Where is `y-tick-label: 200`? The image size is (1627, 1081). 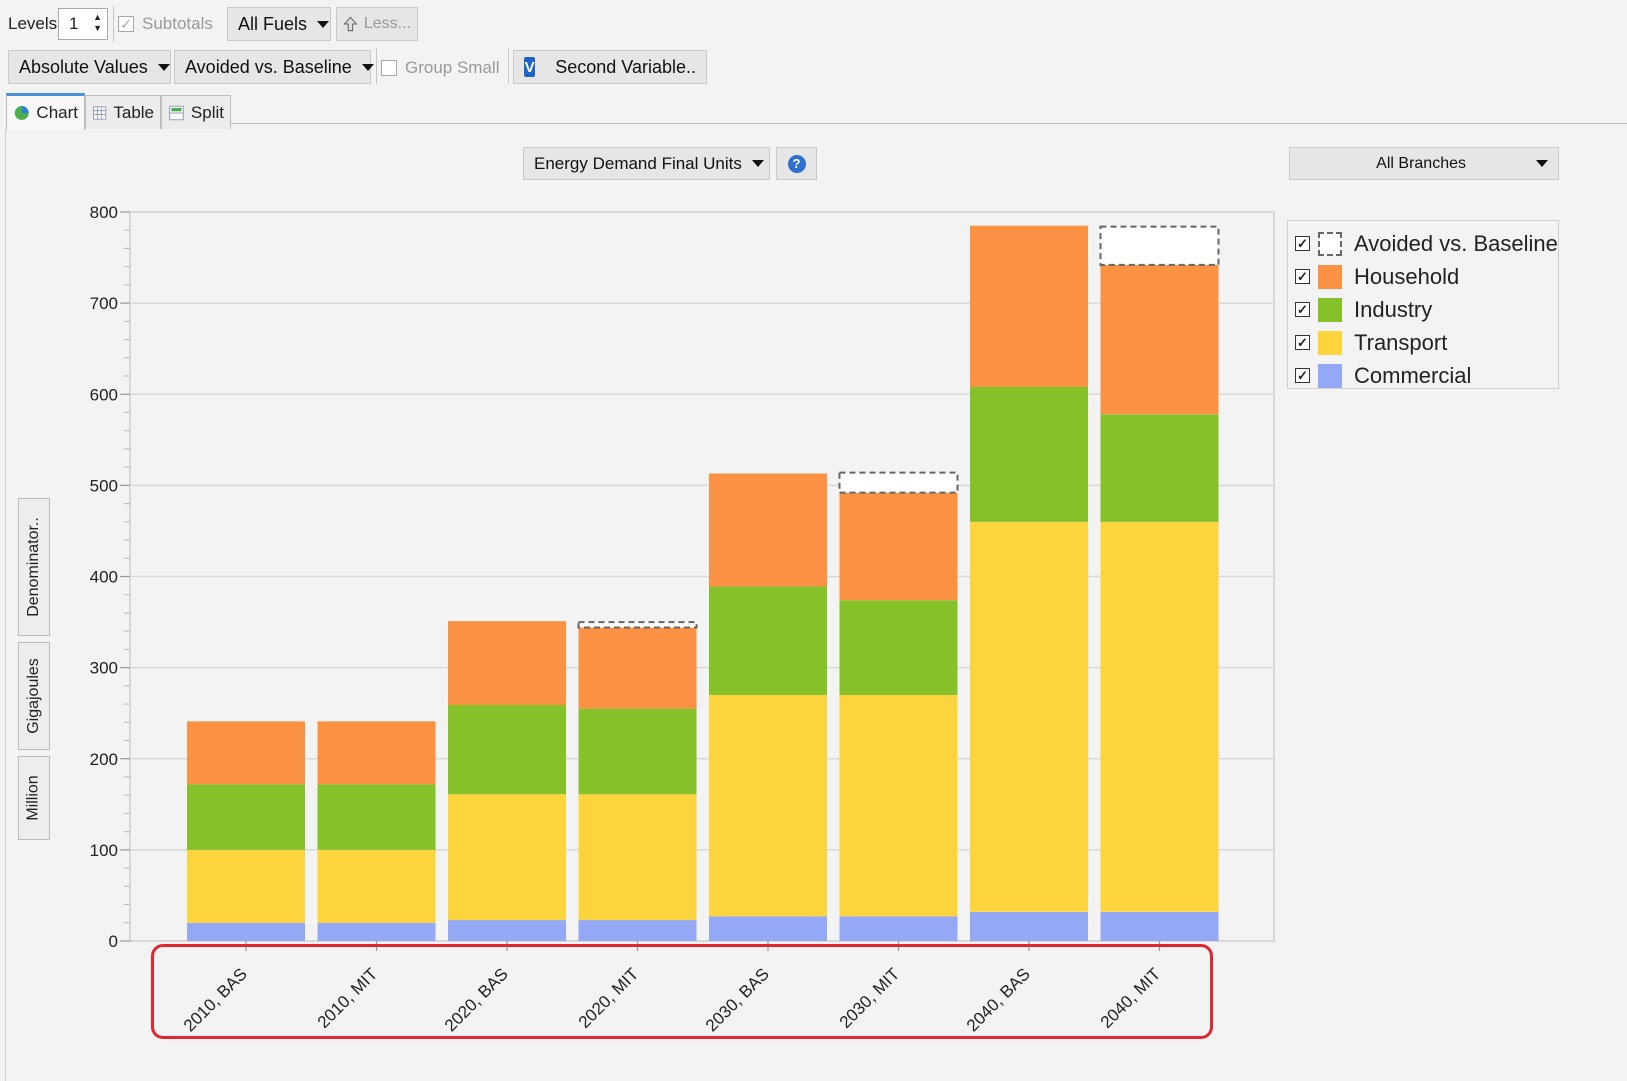 y-tick-label: 200 is located at coordinates (104, 759).